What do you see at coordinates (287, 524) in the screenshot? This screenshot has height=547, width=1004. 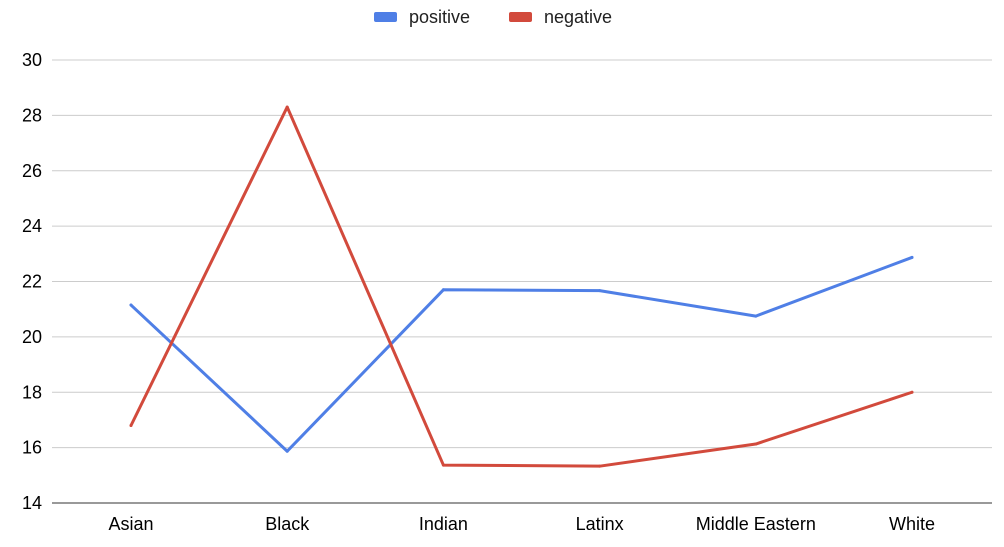 I see `x-tick-label: Black` at bounding box center [287, 524].